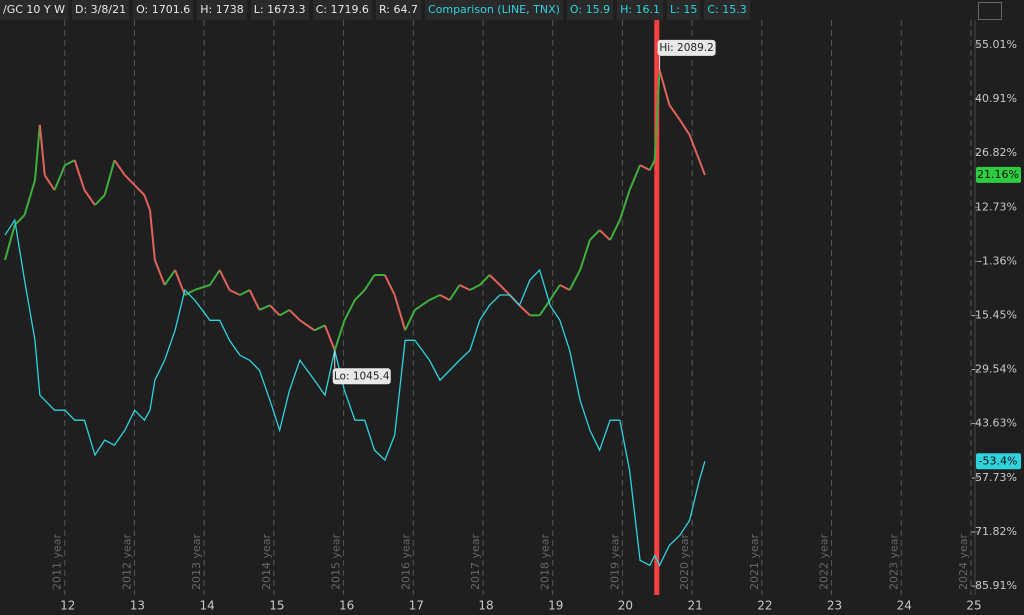 The height and width of the screenshot is (615, 1024). I want to click on header-item: C: 1719.6, so click(342, 10).